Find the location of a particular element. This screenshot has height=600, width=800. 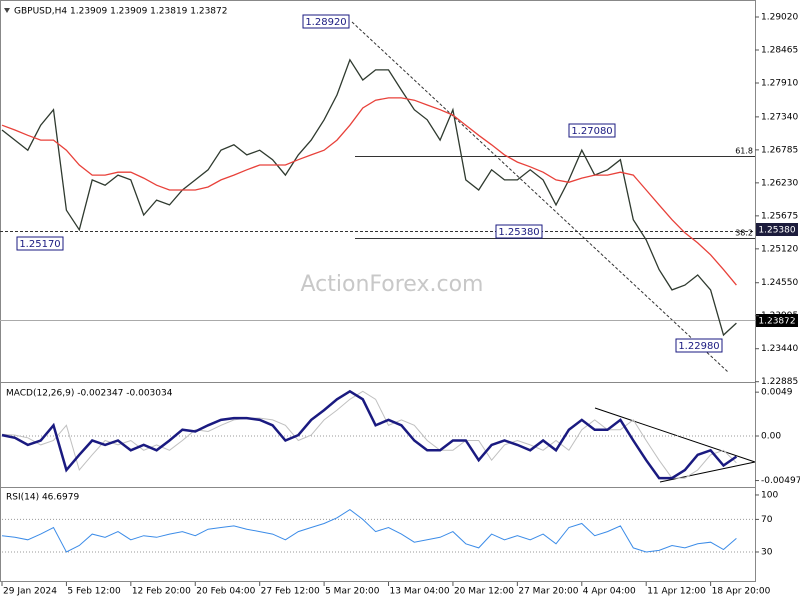

annotation: 1.25380 is located at coordinates (518, 232).